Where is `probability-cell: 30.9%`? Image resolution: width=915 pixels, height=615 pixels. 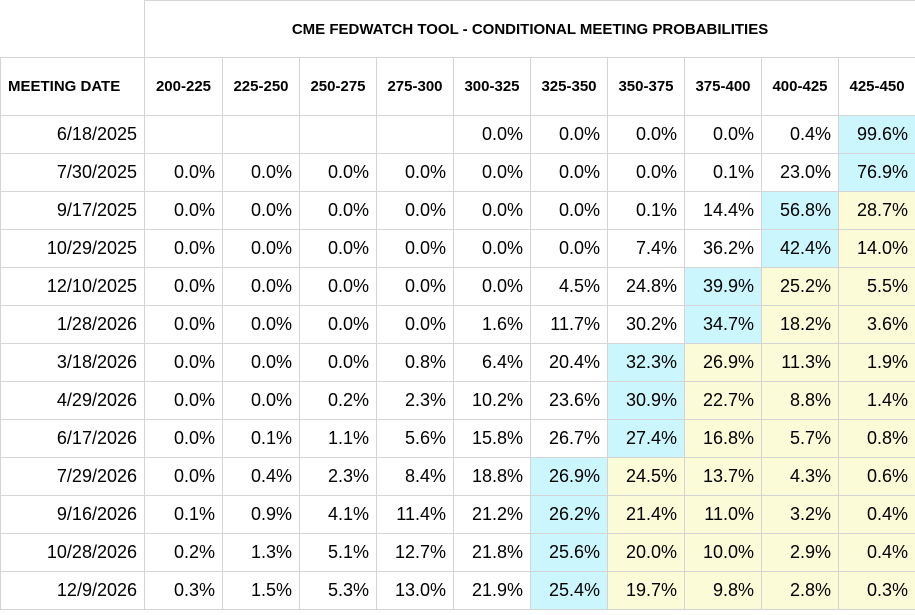
probability-cell: 30.9% is located at coordinates (646, 400).